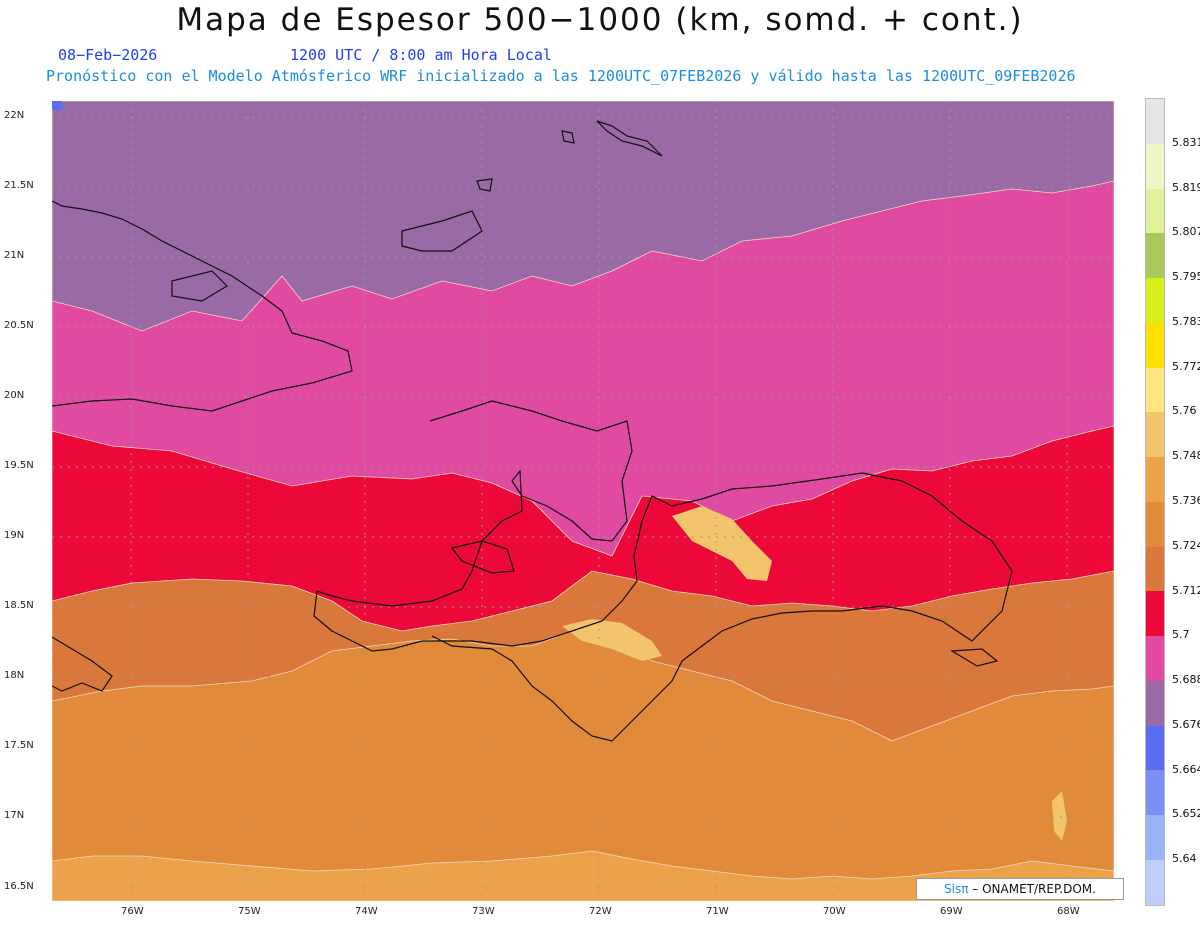 The width and height of the screenshot is (1200, 927). Describe the element at coordinates (249, 911) in the screenshot. I see `longitude-label: 75W` at that location.